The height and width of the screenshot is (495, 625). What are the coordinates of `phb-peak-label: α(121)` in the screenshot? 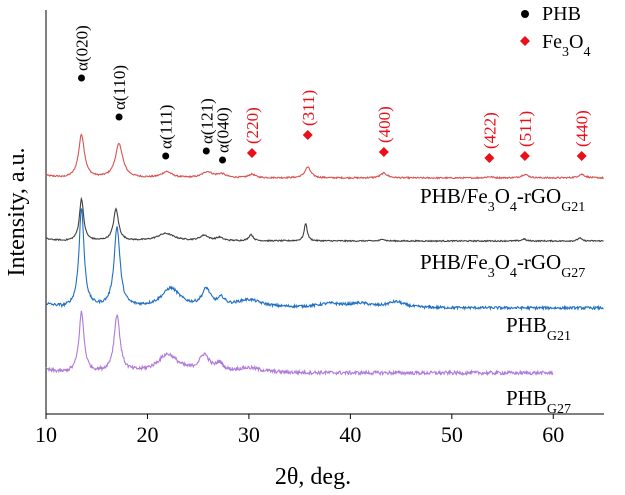 It's located at (206, 121).